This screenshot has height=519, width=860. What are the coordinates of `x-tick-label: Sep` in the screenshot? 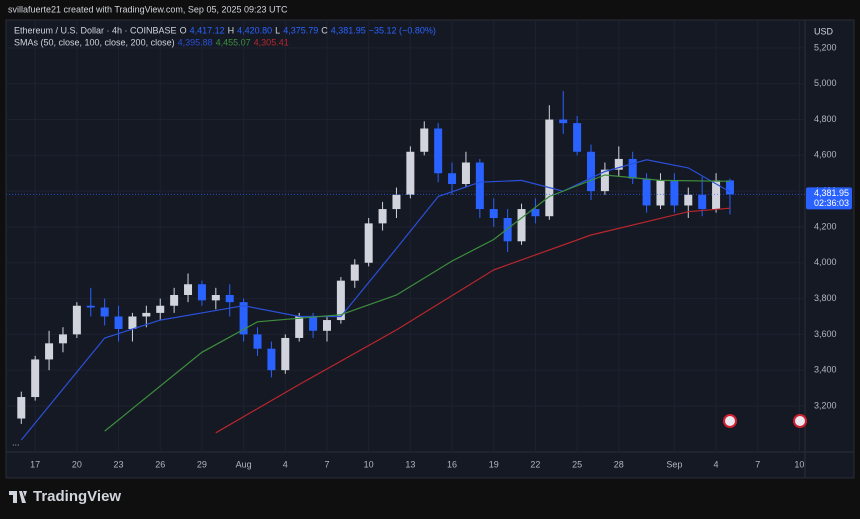 It's located at (674, 464).